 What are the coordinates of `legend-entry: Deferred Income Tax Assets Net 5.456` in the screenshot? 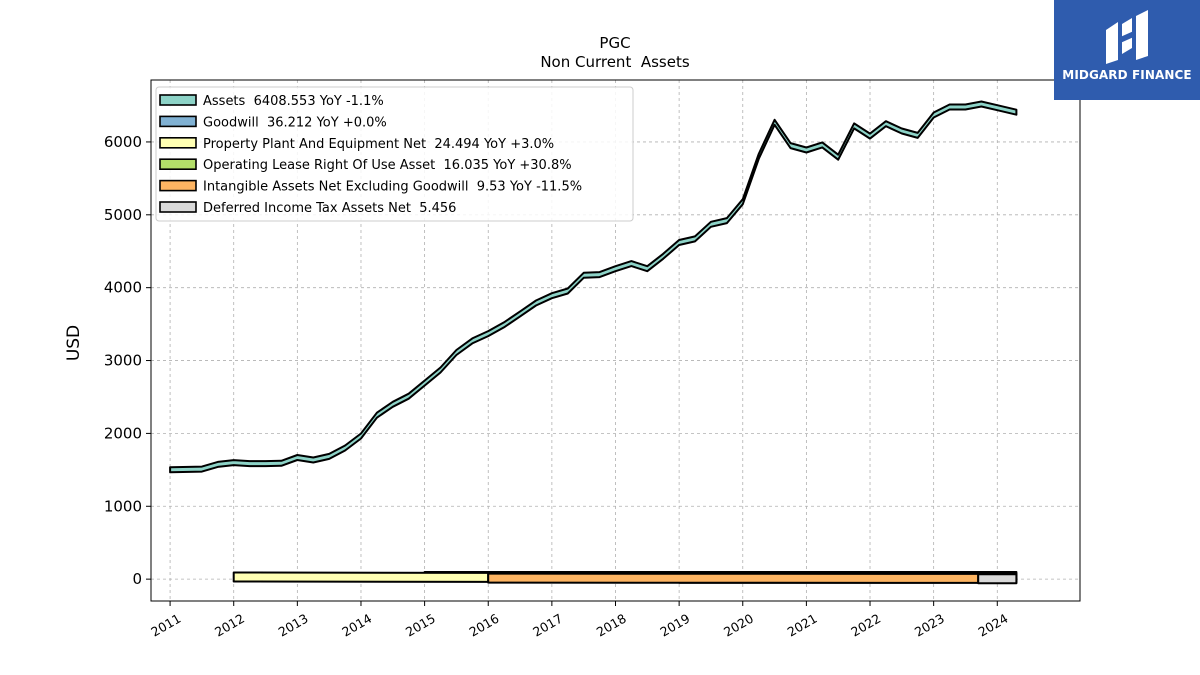 It's located at (329, 208).